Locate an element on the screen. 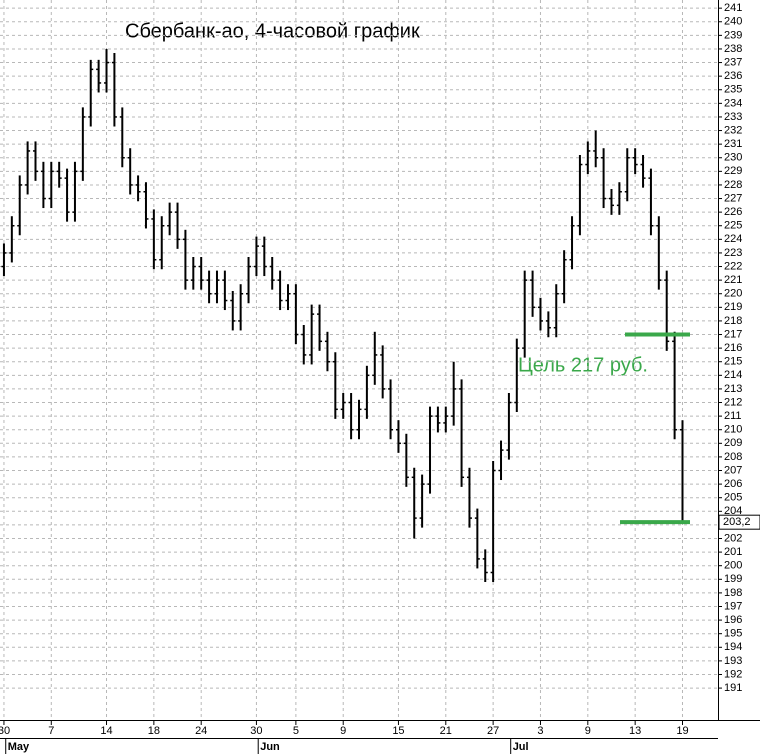  y-tick-label: 217 is located at coordinates (733, 334).